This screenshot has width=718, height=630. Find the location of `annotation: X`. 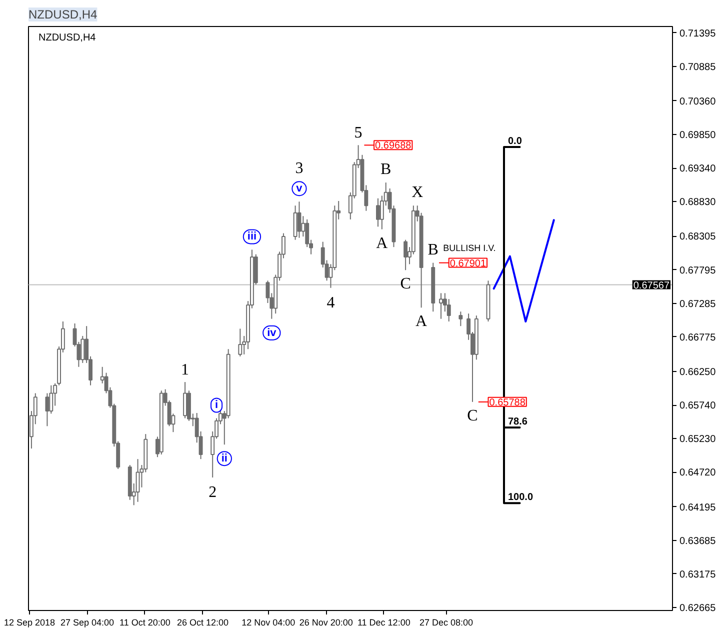

annotation: X is located at coordinates (418, 193).